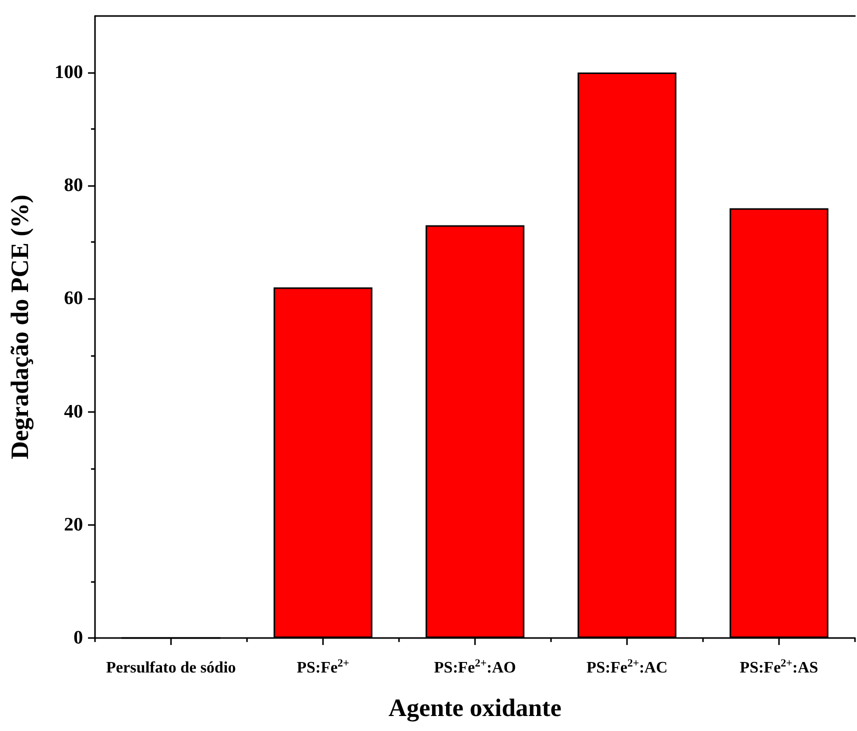  Describe the element at coordinates (171, 668) in the screenshot. I see `x-tick-label: Persulfato de sódio` at that location.